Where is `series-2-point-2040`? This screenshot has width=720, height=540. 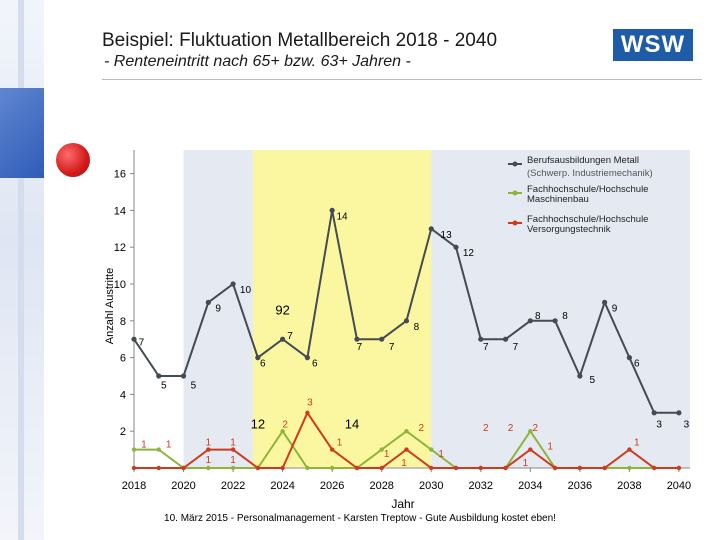 series-2-point-2040 is located at coordinates (679, 468).